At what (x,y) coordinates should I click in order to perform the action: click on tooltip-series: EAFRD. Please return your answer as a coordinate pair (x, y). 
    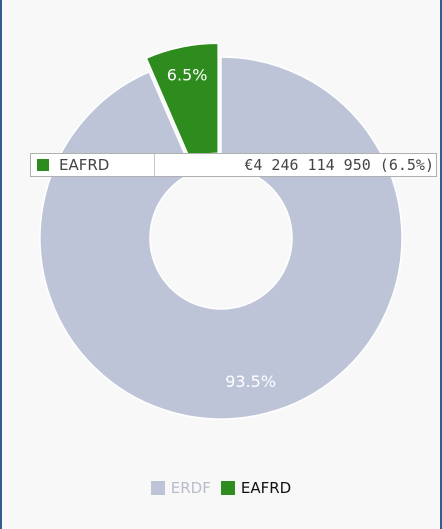
    Looking at the image, I should click on (93, 165).